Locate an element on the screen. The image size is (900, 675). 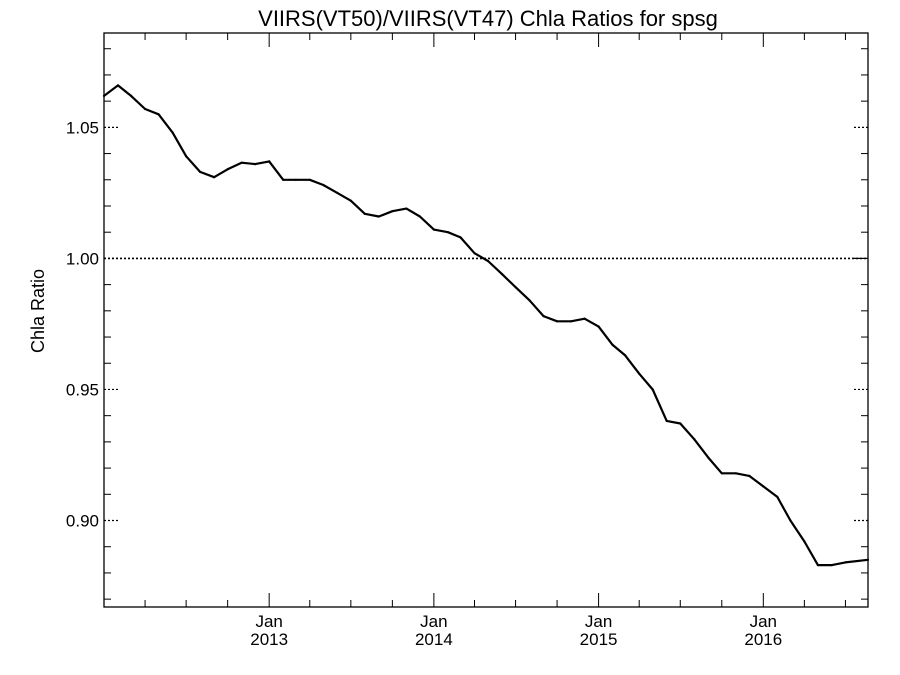
y-axis-label: Chla Ratio is located at coordinates (38, 311).